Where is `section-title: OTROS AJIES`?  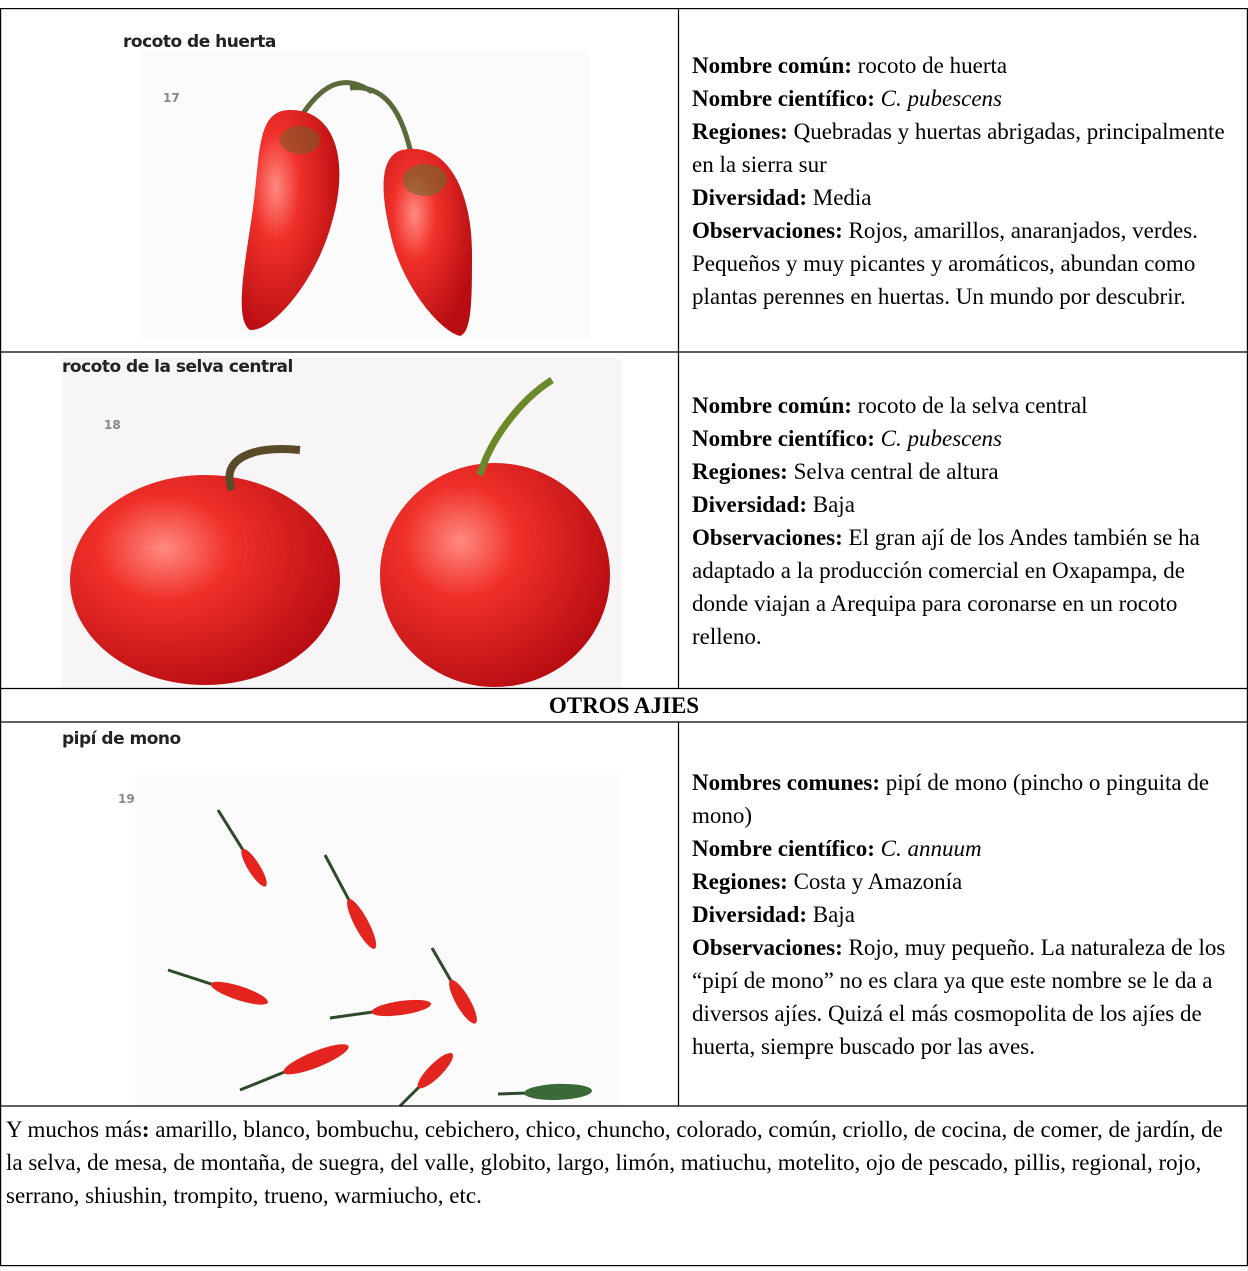 section-title: OTROS AJIES is located at coordinates (624, 705).